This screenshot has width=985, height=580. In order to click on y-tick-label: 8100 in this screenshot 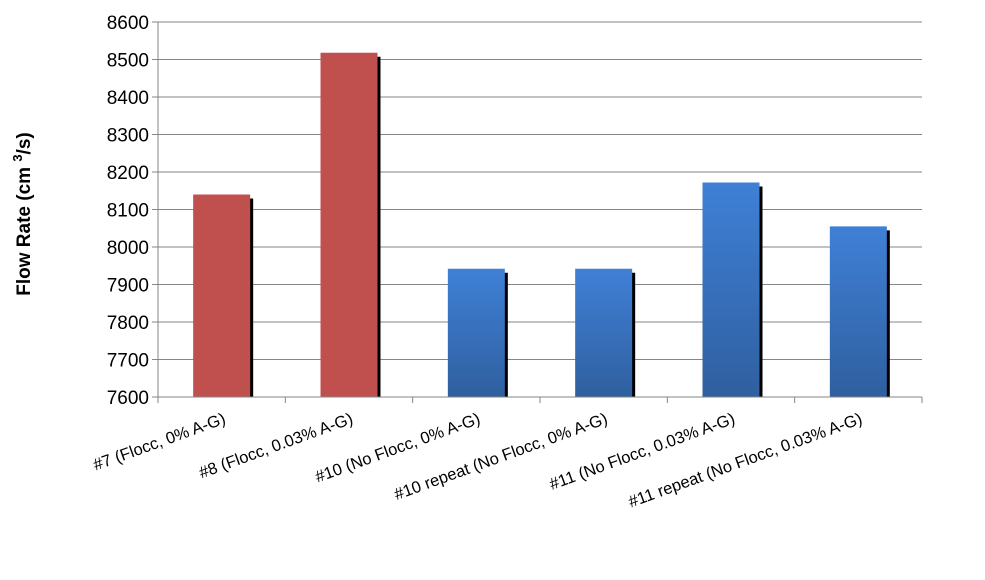, I will do `click(128, 211)`.